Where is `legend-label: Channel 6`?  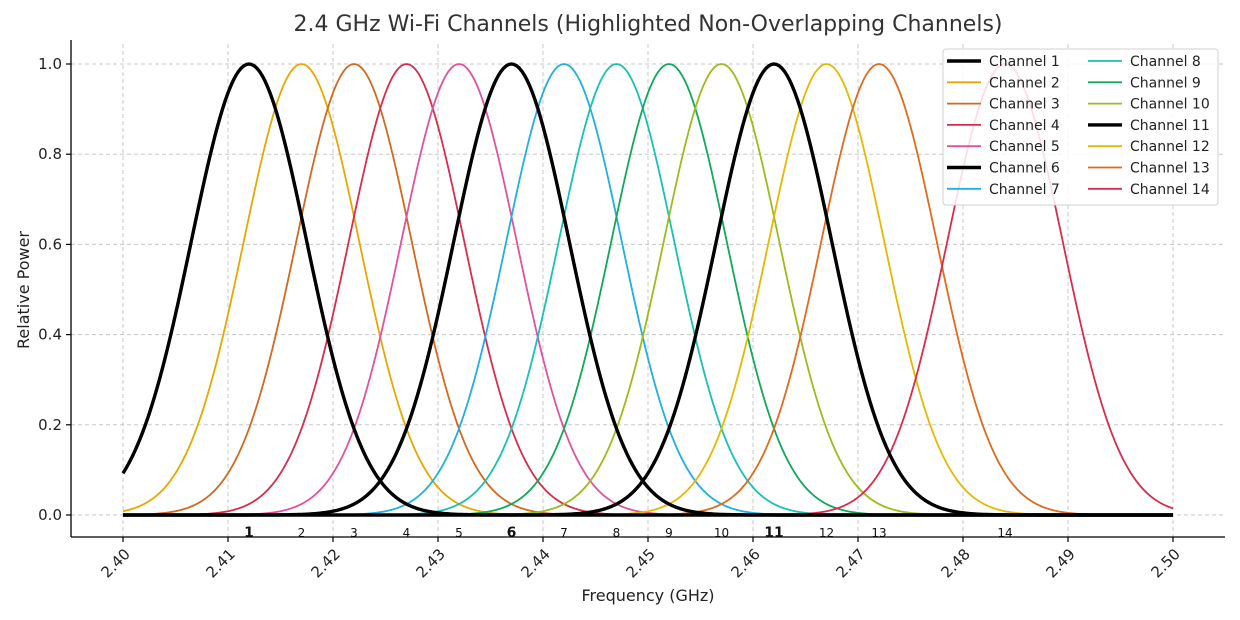 legend-label: Channel 6 is located at coordinates (1024, 169).